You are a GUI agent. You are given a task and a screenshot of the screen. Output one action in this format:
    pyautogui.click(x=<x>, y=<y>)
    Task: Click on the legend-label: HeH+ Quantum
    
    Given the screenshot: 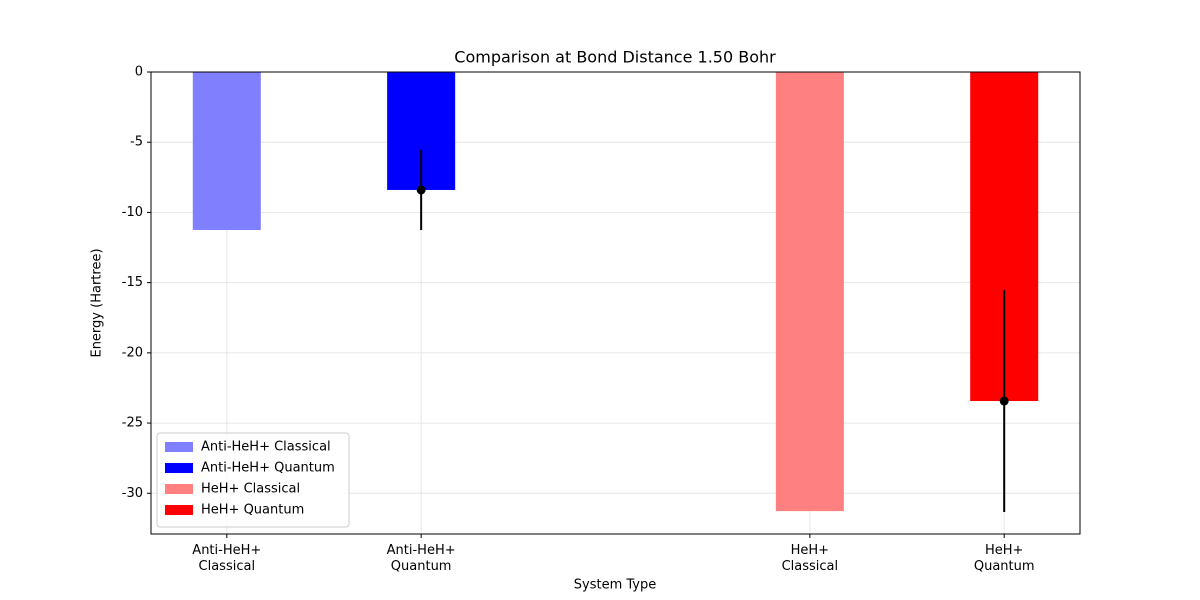 What is the action you would take?
    pyautogui.click(x=252, y=510)
    